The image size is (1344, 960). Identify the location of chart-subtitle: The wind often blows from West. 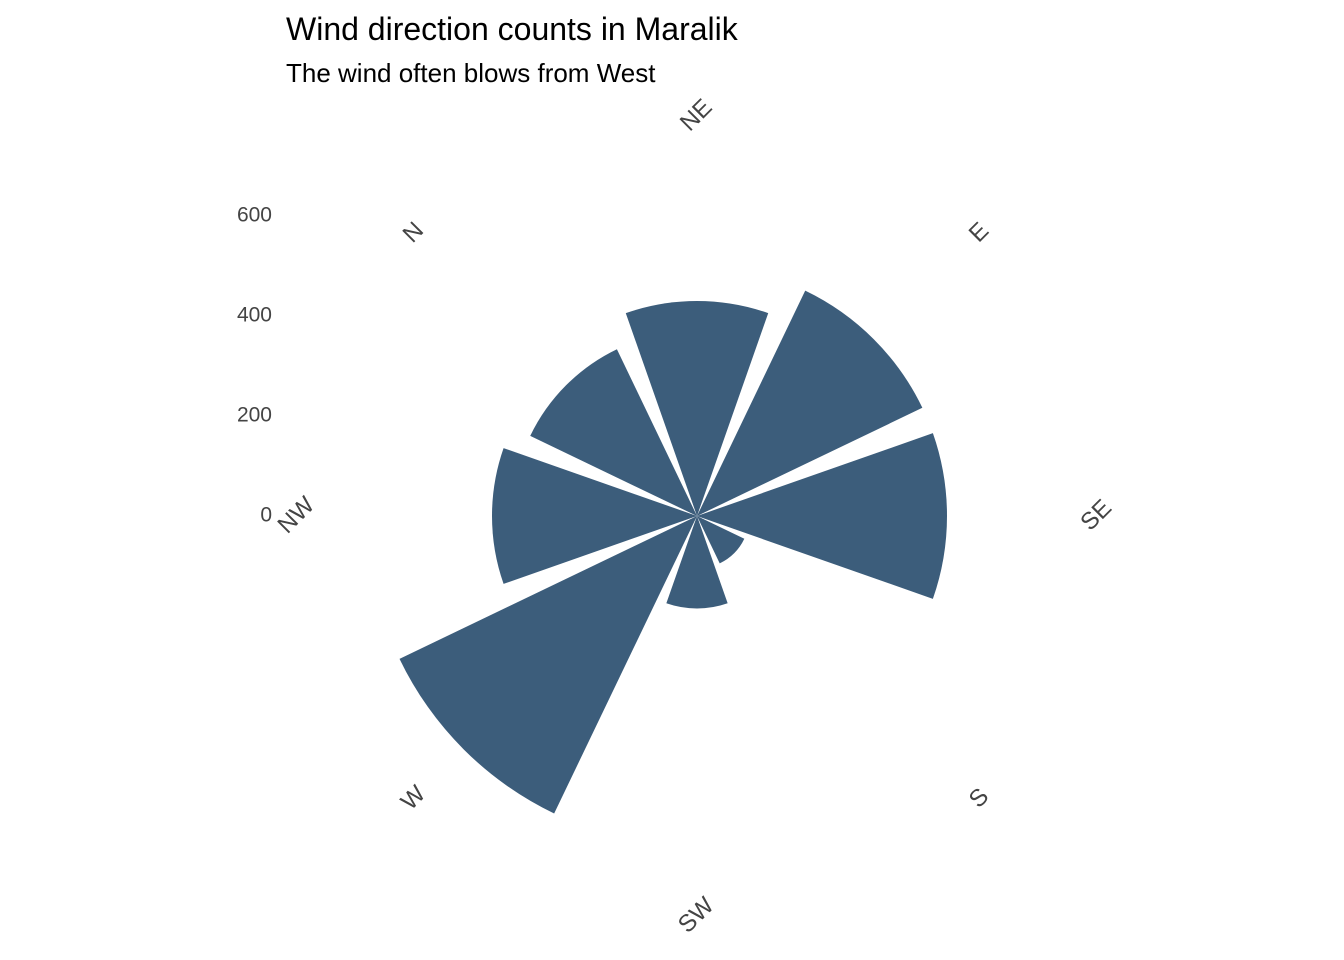
(471, 73).